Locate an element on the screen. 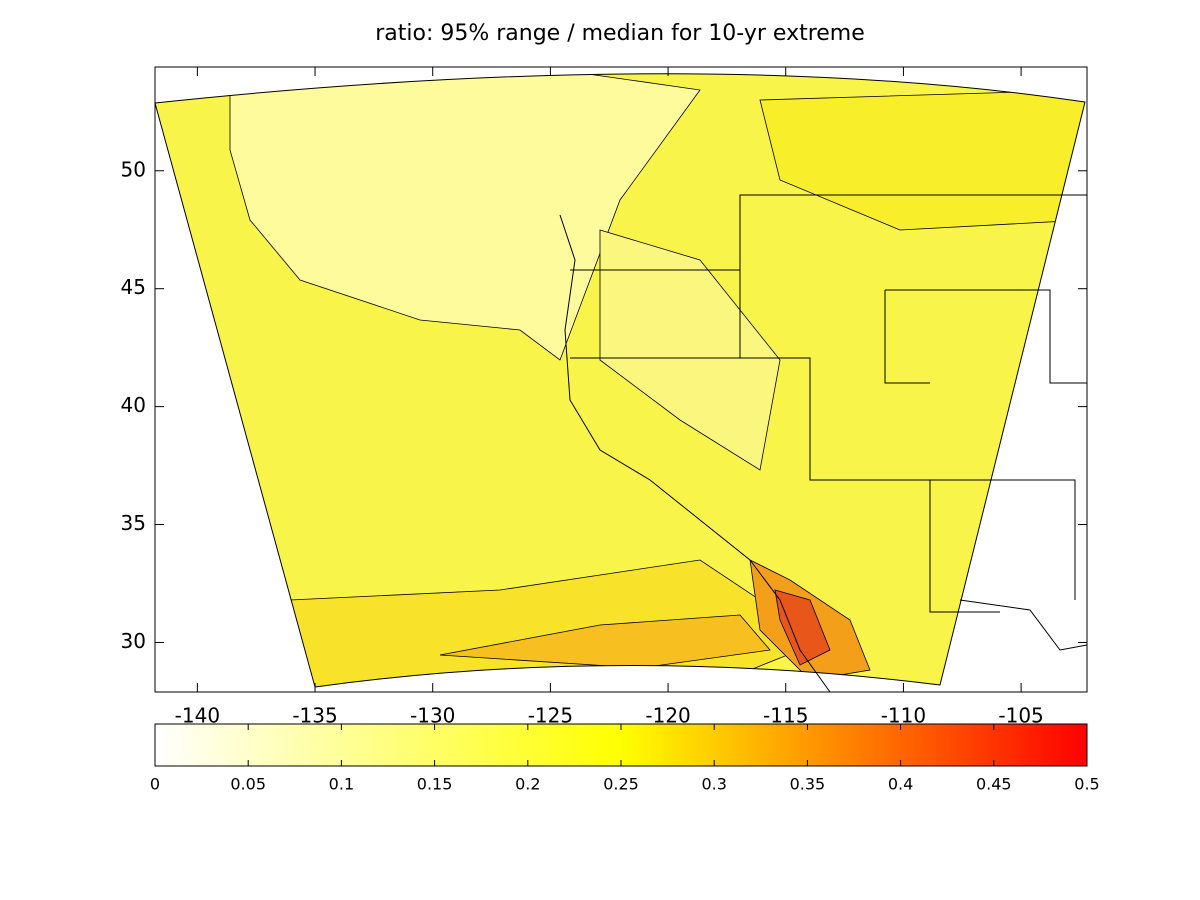 This screenshot has height=900, width=1200. y-tick-label: 30 is located at coordinates (133, 641).